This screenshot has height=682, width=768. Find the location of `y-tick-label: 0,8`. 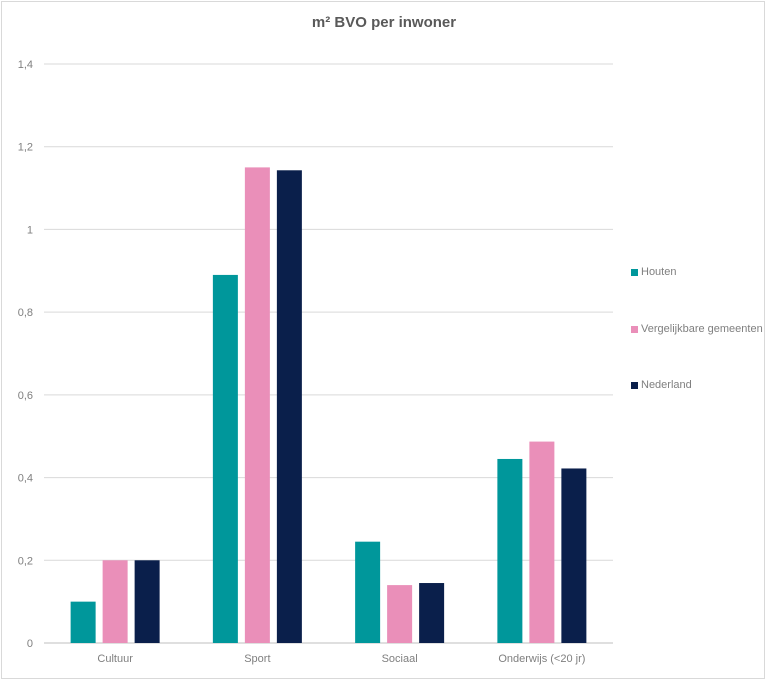

y-tick-label: 0,8 is located at coordinates (25, 313).